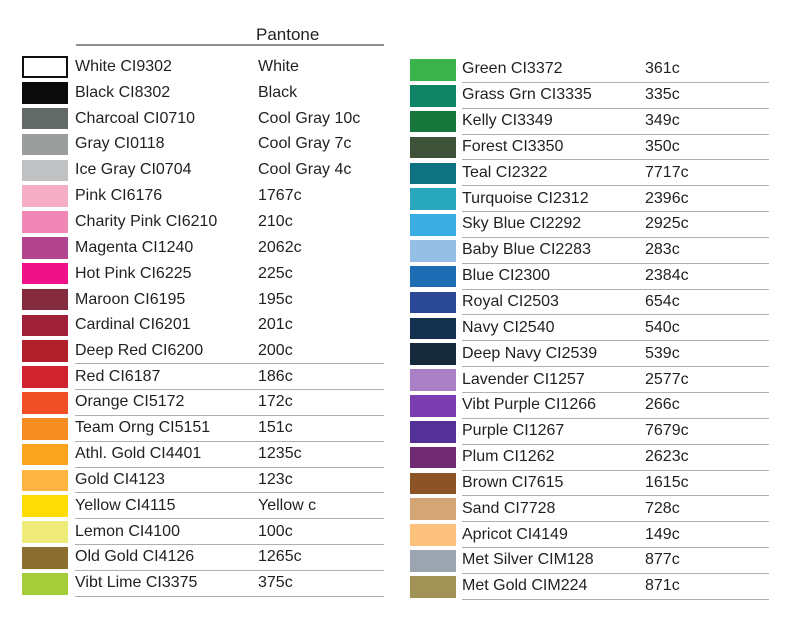 This screenshot has width=800, height=618. Describe the element at coordinates (133, 273) in the screenshot. I see `color-name-label: Hot Pink CI6225` at that location.